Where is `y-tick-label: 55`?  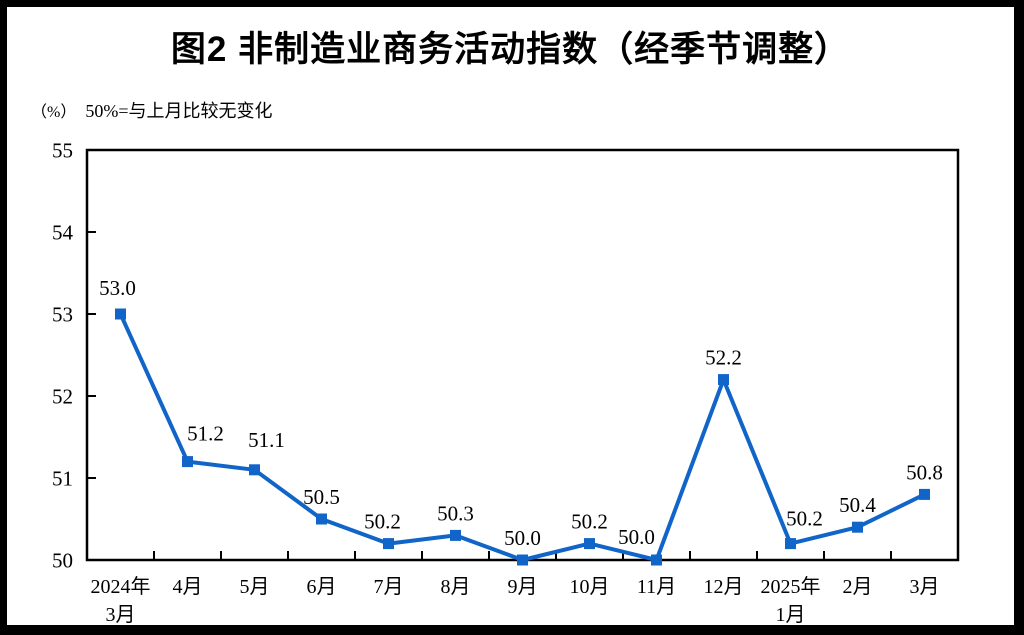 y-tick-label: 55 is located at coordinates (62, 151).